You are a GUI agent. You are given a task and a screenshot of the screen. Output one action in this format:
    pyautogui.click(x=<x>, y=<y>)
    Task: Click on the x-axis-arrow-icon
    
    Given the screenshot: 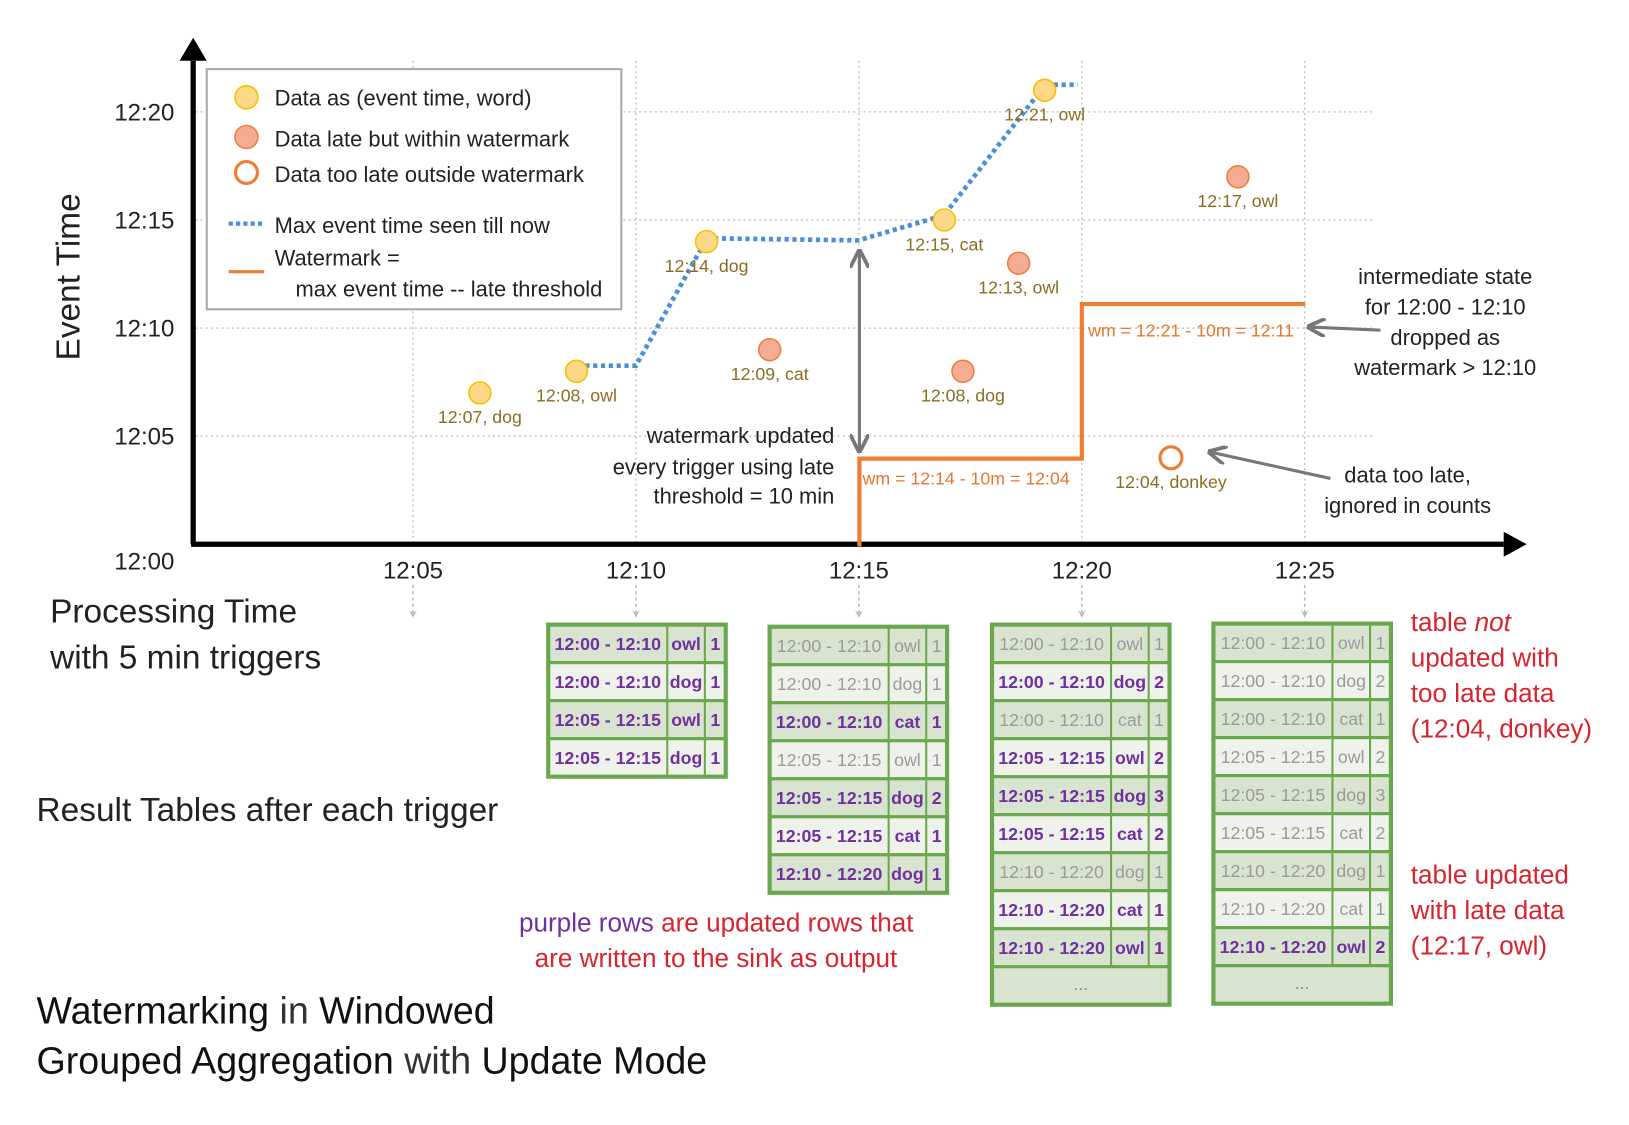 What is the action you would take?
    pyautogui.click(x=1515, y=544)
    